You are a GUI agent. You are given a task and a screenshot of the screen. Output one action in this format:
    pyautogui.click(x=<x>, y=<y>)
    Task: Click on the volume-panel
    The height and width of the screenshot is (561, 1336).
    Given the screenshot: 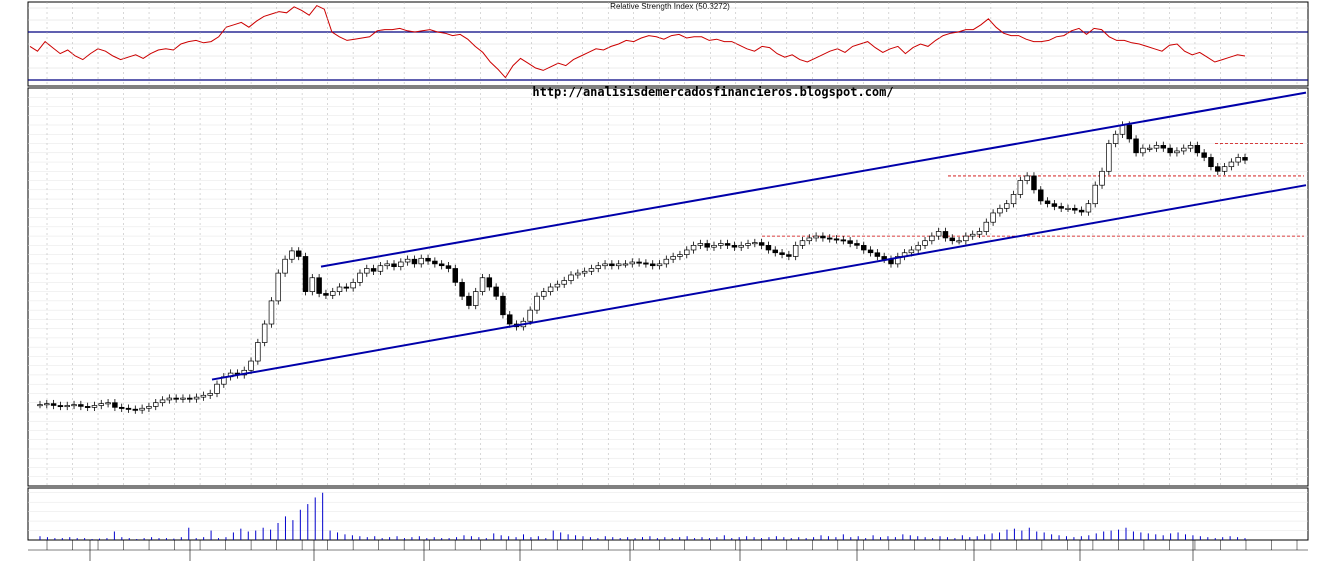 What is the action you would take?
    pyautogui.click(x=668, y=514)
    